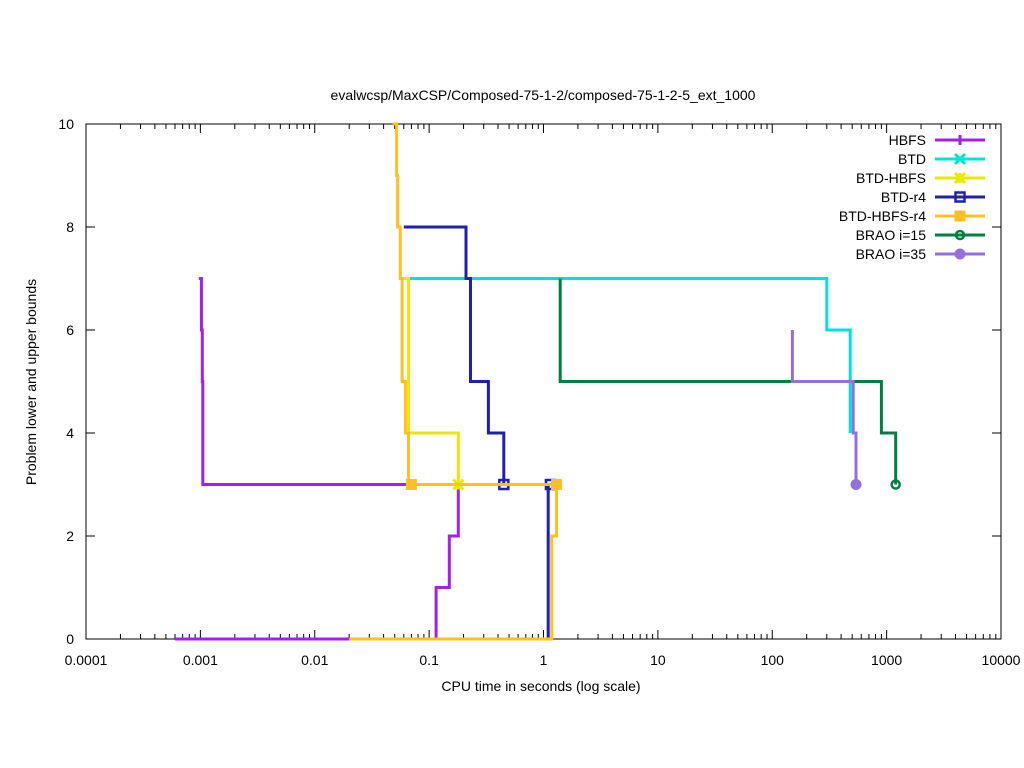 This screenshot has height=768, width=1024. I want to click on x-axis-label: CPU time in seconds (log scale), so click(540, 686).